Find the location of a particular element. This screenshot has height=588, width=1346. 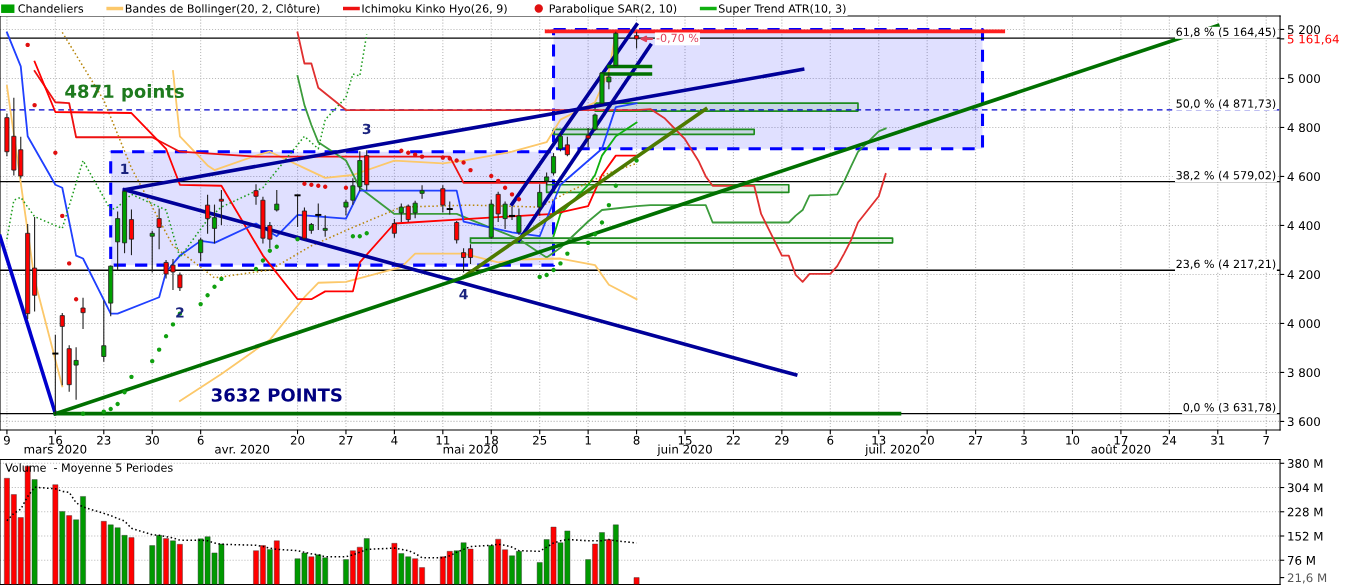

chart-title: Volume - Moyenne 5 Periodes is located at coordinates (89, 468).